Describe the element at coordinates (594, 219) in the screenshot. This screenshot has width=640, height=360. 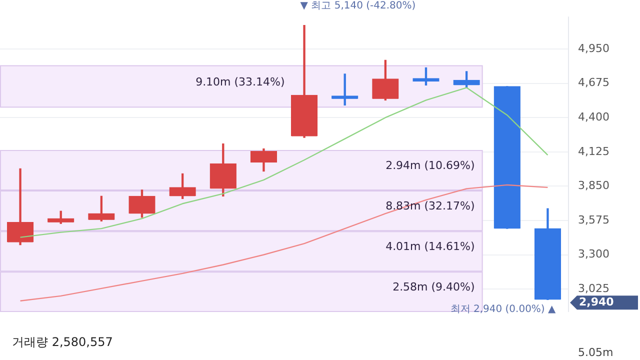
I see `y-tick-label: 3,575` at that location.